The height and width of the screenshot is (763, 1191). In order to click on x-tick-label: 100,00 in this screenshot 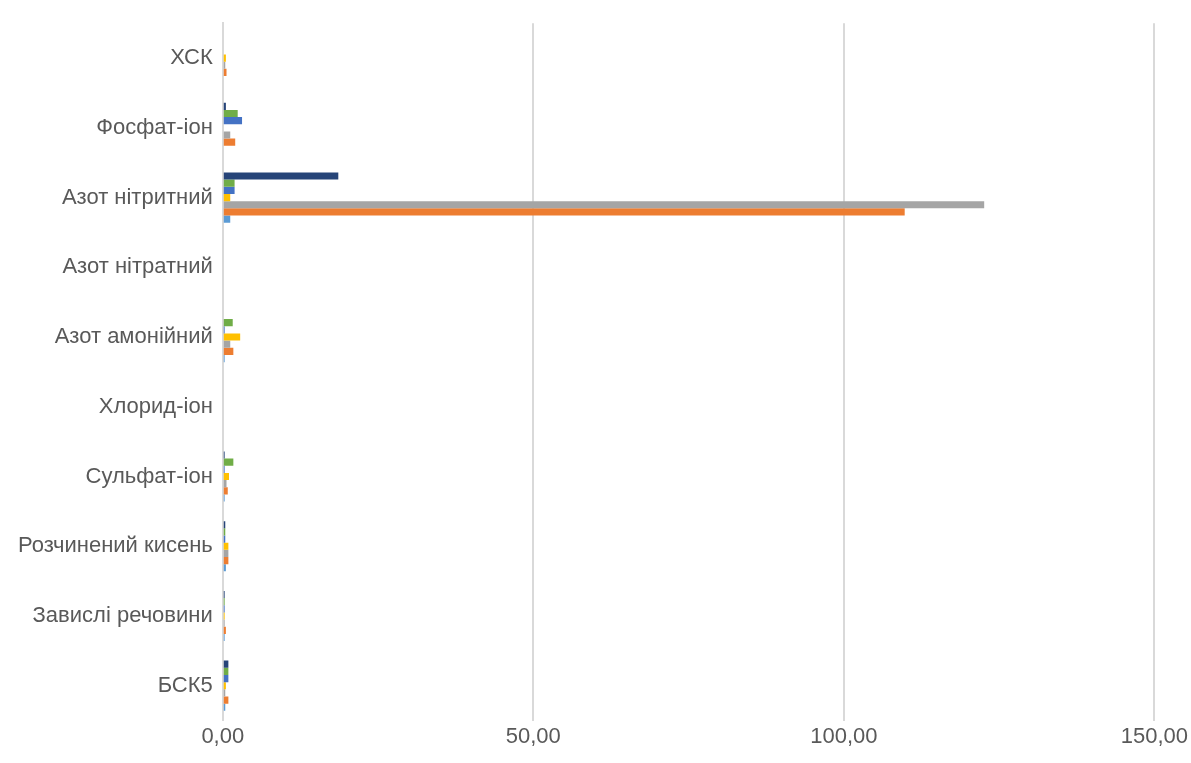, I will do `click(844, 735)`.